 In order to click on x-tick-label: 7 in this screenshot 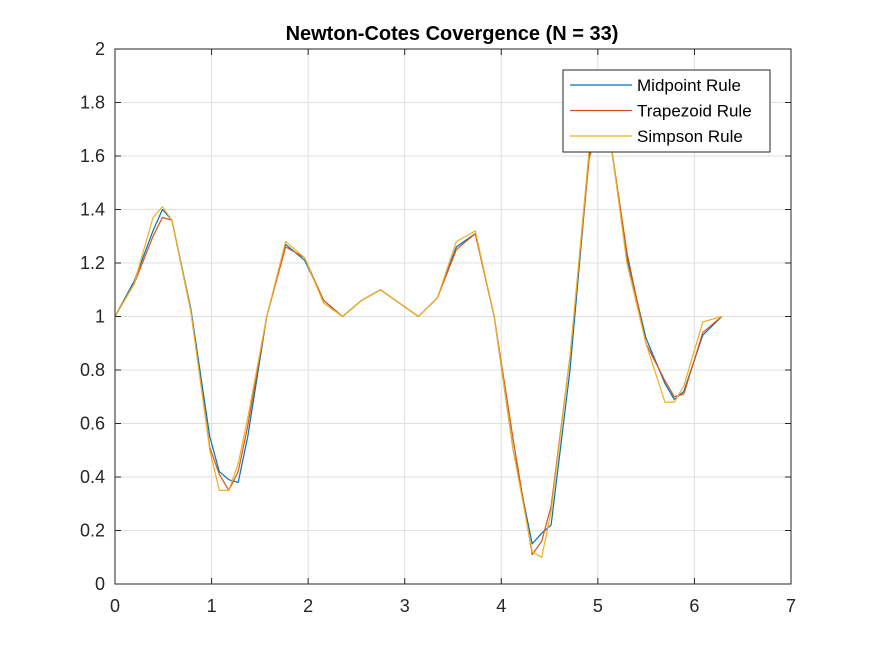, I will do `click(791, 606)`.